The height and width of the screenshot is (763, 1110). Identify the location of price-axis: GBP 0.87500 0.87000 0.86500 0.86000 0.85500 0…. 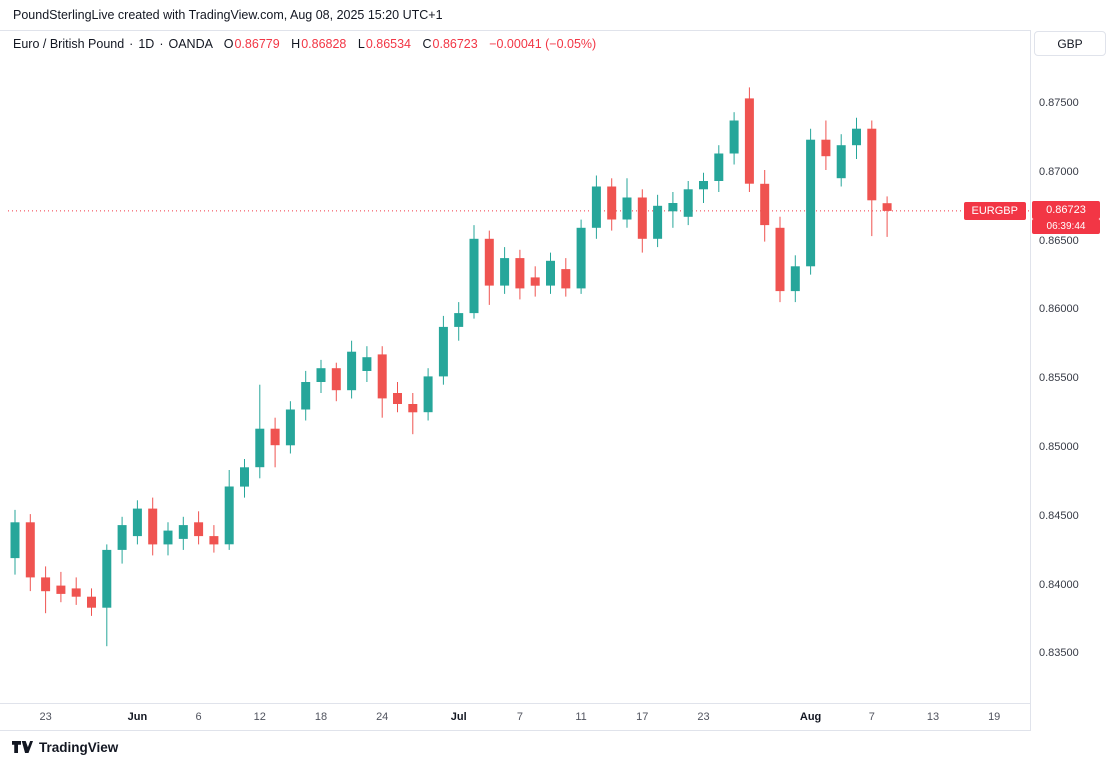
(1070, 380).